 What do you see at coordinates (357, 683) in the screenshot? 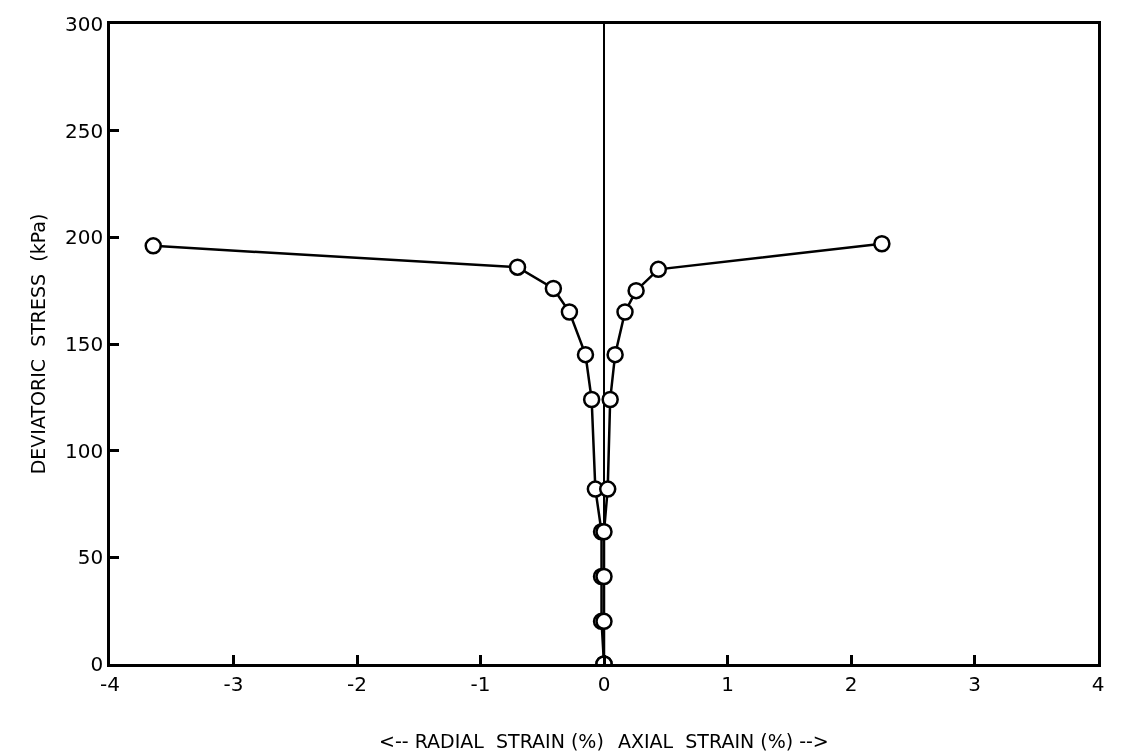
I see `x-tick-label: -2` at bounding box center [357, 683].